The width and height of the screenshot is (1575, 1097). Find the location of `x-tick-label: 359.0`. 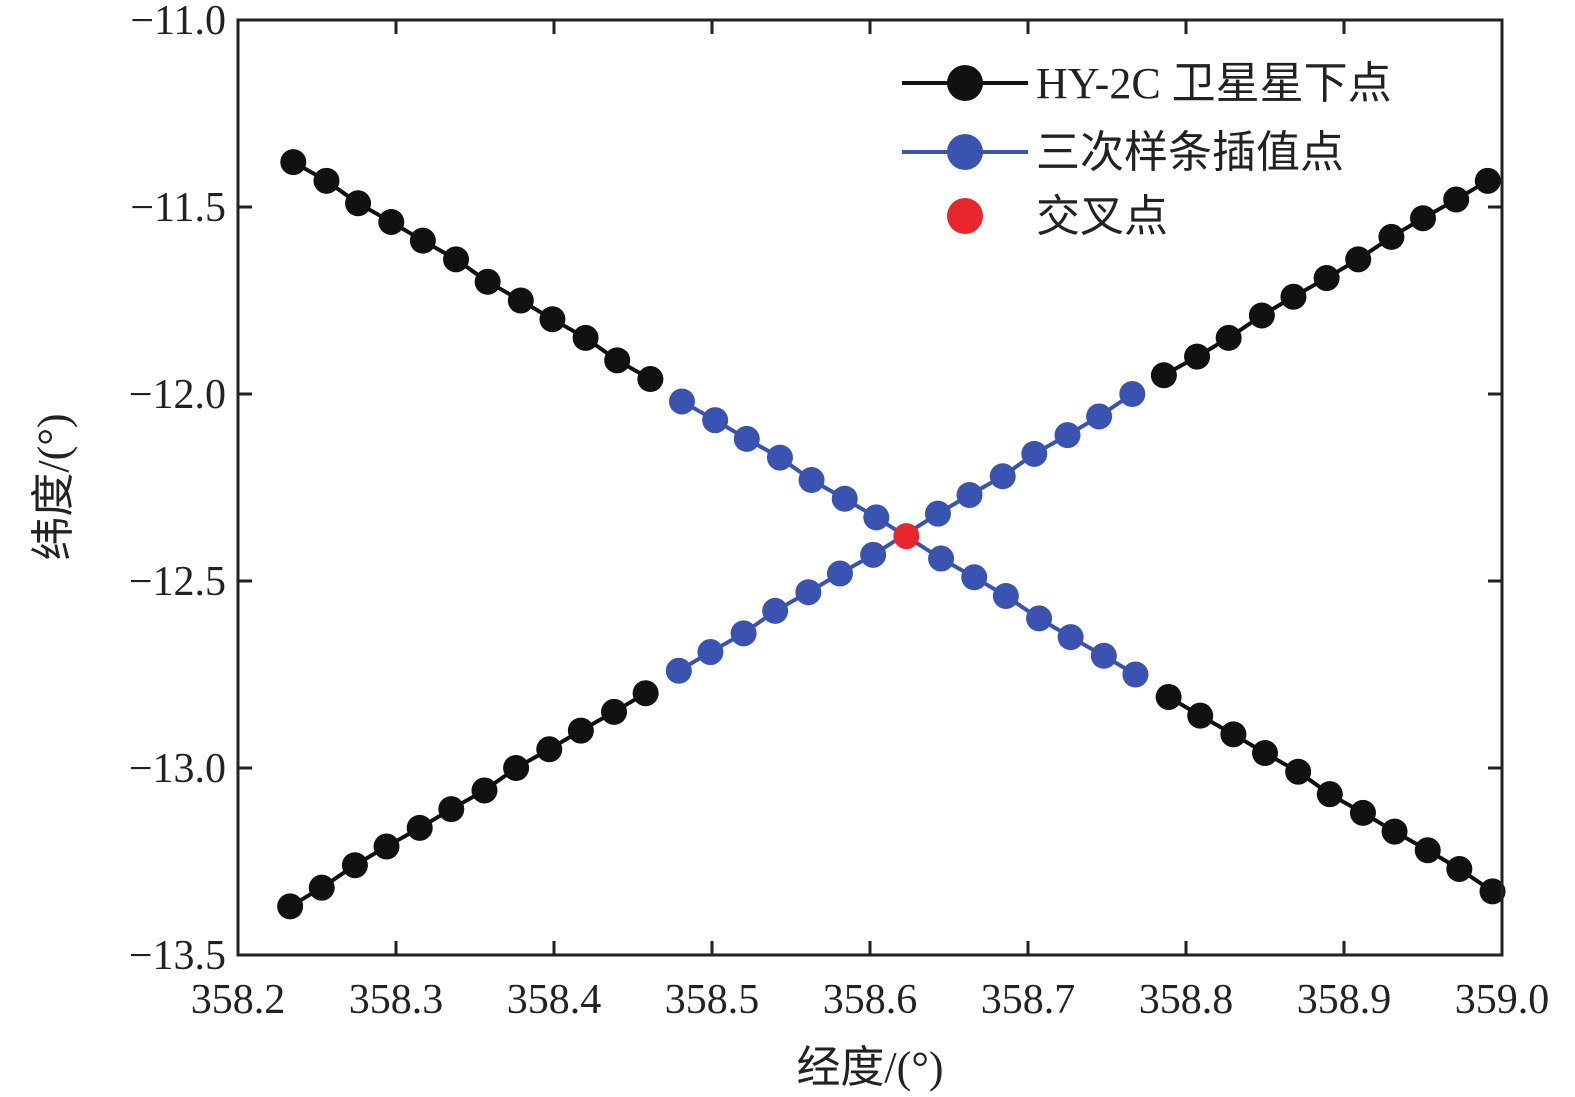

x-tick-label: 359.0 is located at coordinates (1502, 1000).